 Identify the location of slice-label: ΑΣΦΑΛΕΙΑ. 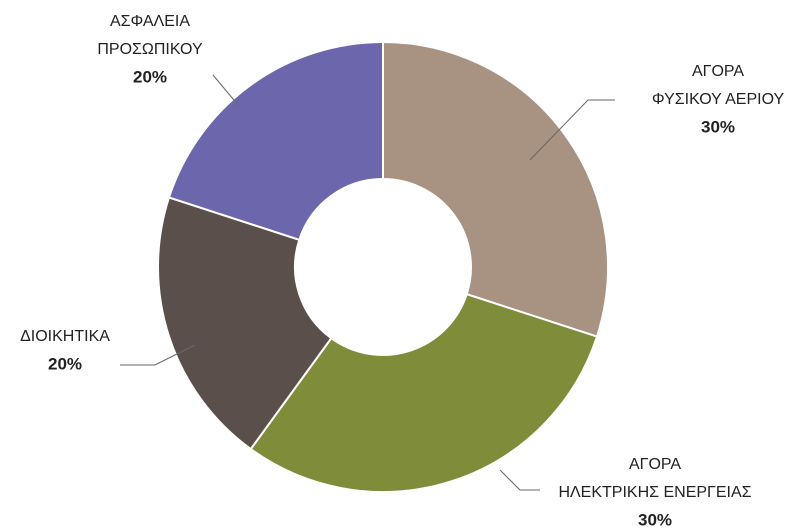
(150, 21).